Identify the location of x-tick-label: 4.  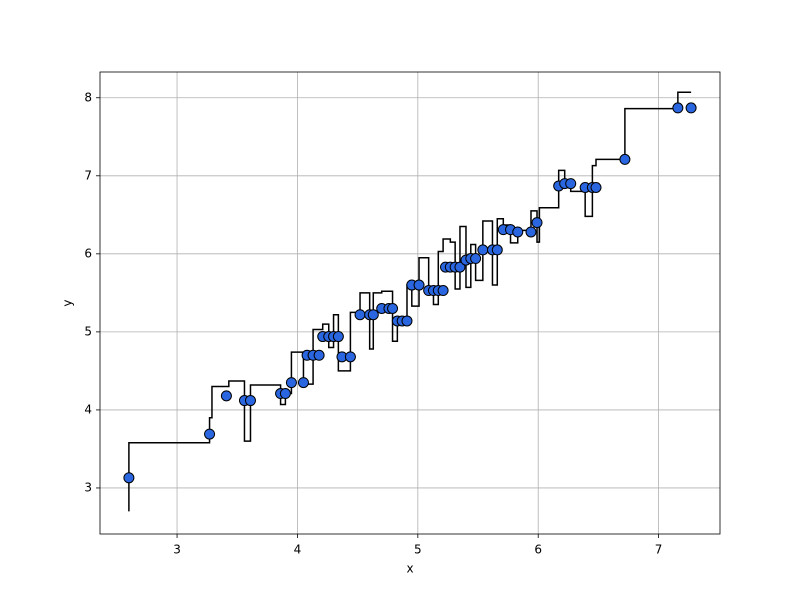
(298, 550).